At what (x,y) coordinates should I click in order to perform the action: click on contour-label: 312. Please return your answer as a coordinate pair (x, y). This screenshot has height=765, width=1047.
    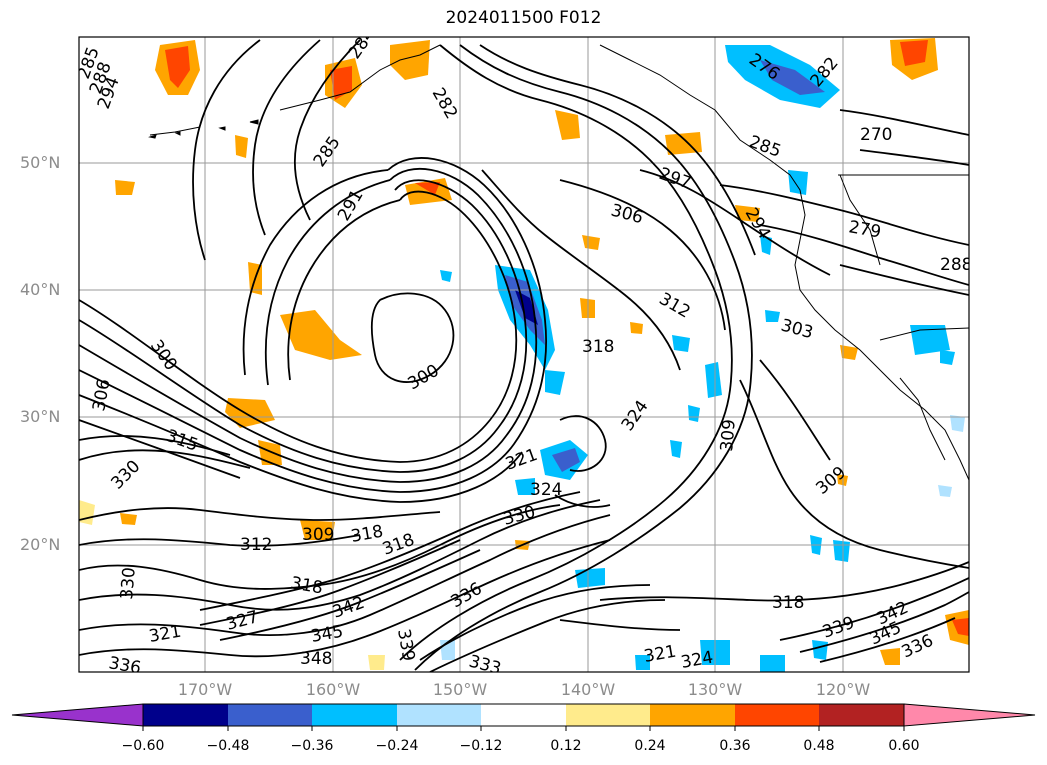
    Looking at the image, I should click on (256, 545).